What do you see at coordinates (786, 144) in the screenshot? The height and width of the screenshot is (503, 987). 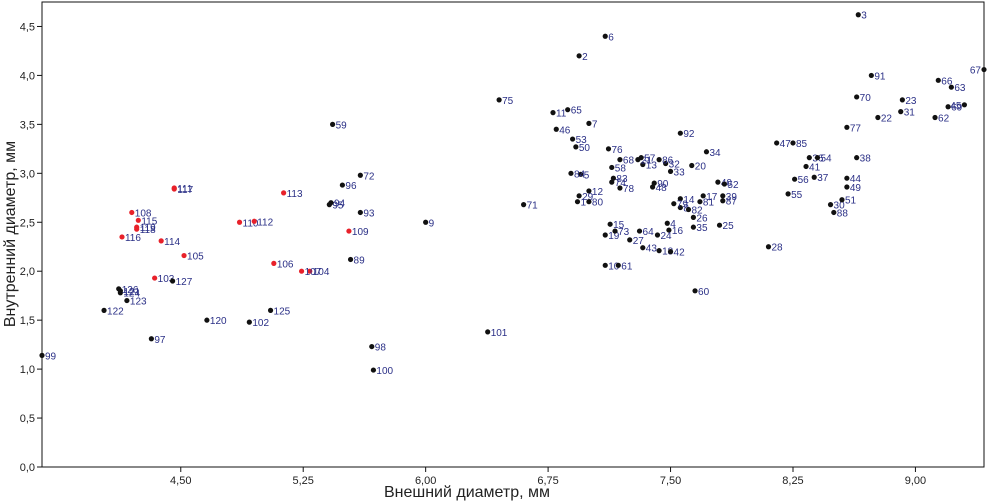 I see `data-point-label: 47` at bounding box center [786, 144].